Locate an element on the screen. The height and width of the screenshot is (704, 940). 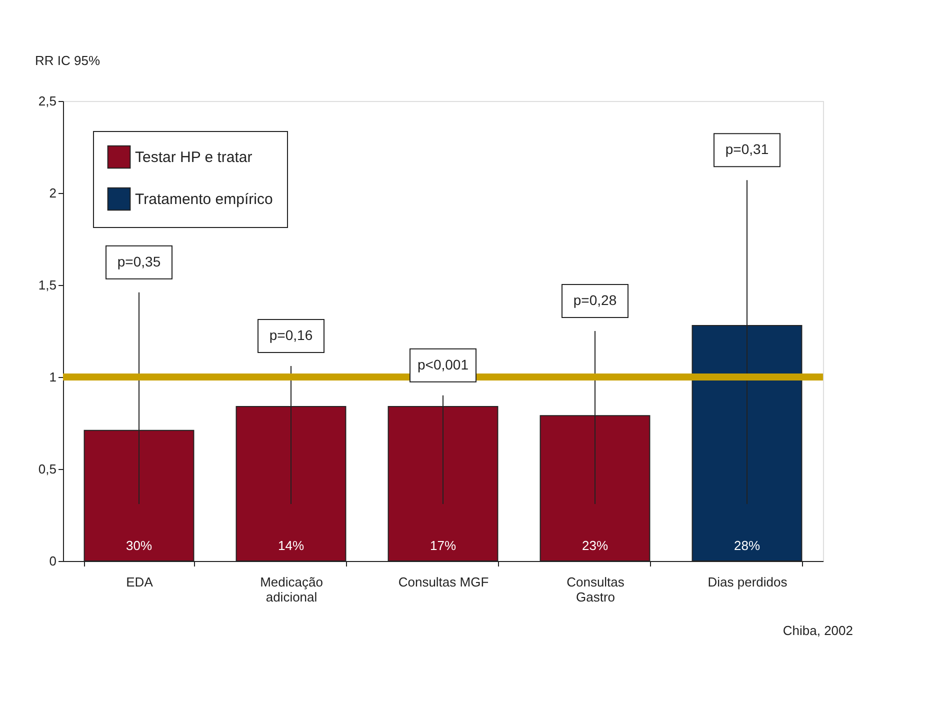
x-tick-label: Consultas Gastro is located at coordinates (595, 589).